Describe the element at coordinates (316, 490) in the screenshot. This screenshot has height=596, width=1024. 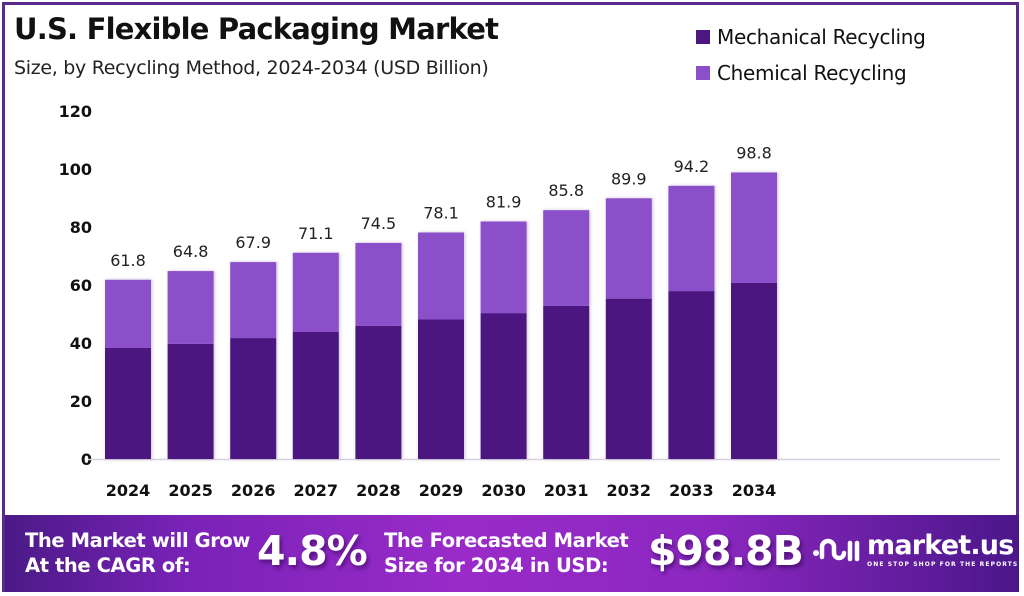
I see `x-tick-label: 2027` at that location.